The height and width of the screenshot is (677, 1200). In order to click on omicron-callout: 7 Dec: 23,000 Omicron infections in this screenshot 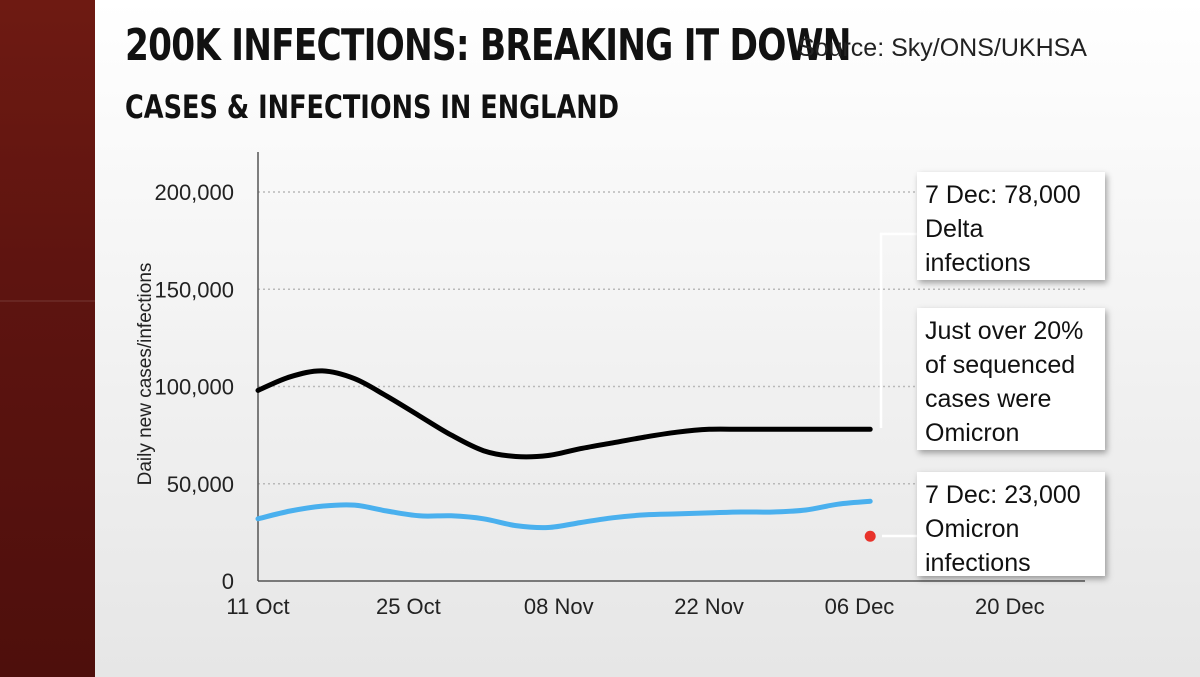, I will do `click(1011, 524)`.